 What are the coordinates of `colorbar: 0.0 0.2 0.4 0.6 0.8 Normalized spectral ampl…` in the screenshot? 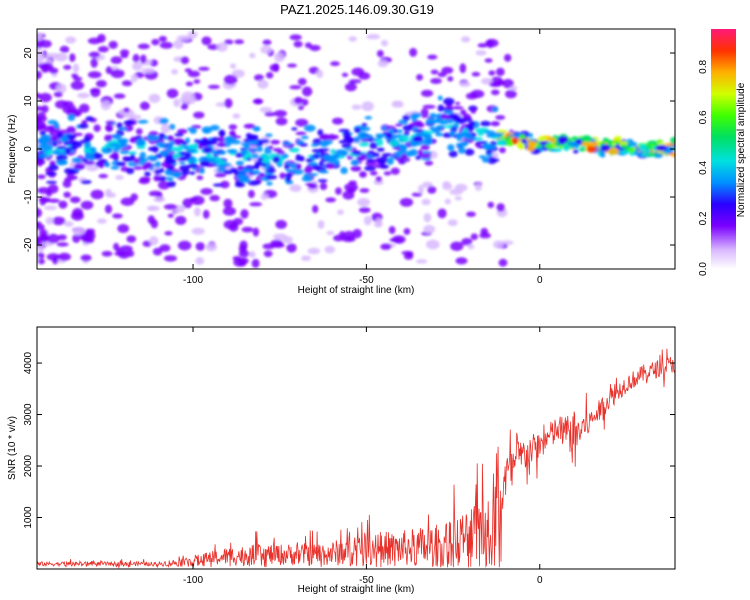 It's located at (722, 152).